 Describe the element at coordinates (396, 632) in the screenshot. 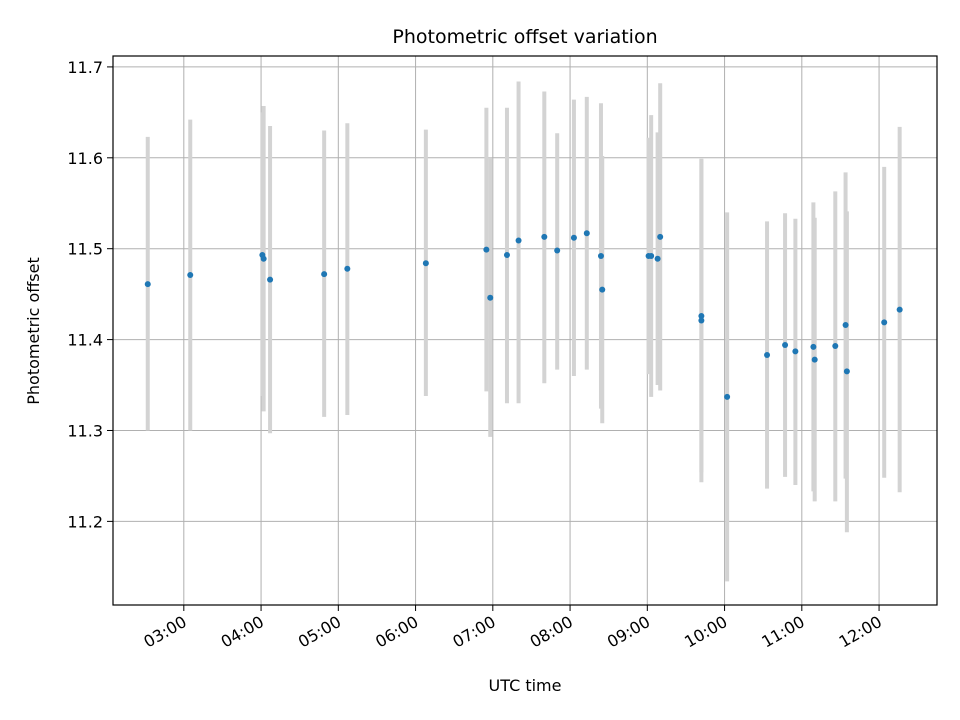

I see `x-tick-label: 06:00` at that location.